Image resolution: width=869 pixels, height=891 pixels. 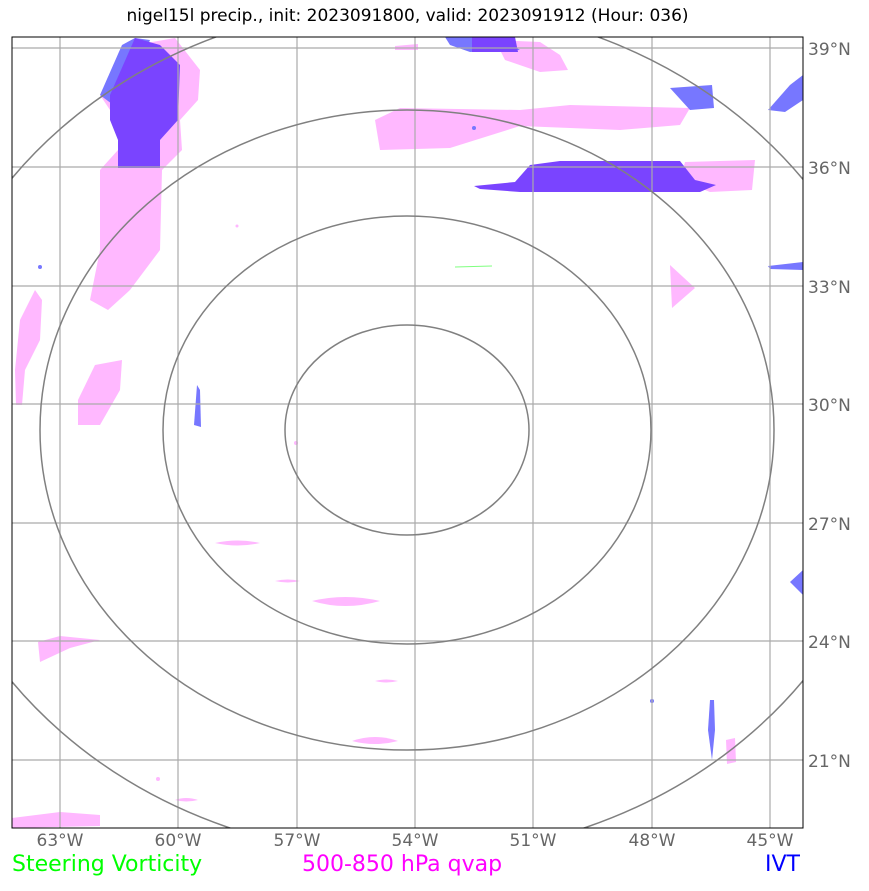 I want to click on lat-label: 21°N, so click(x=829, y=762).